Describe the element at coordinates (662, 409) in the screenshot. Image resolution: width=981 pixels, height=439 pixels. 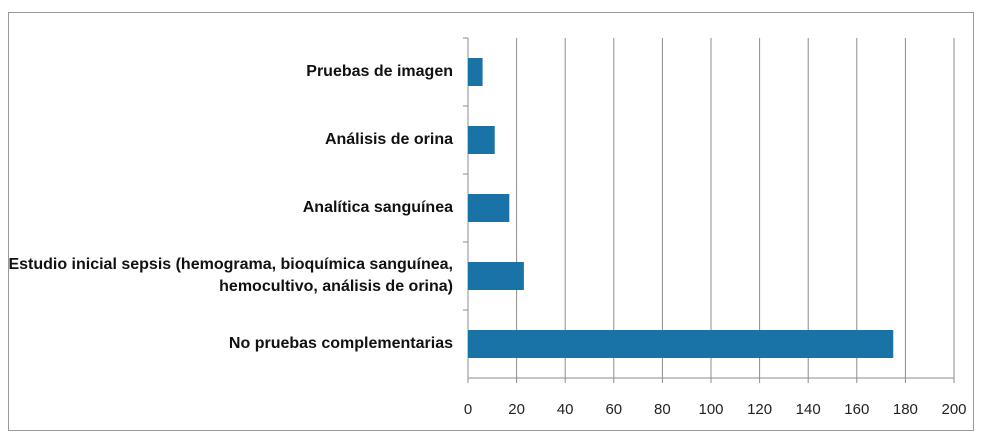
I see `x-tick-label: 80` at that location.